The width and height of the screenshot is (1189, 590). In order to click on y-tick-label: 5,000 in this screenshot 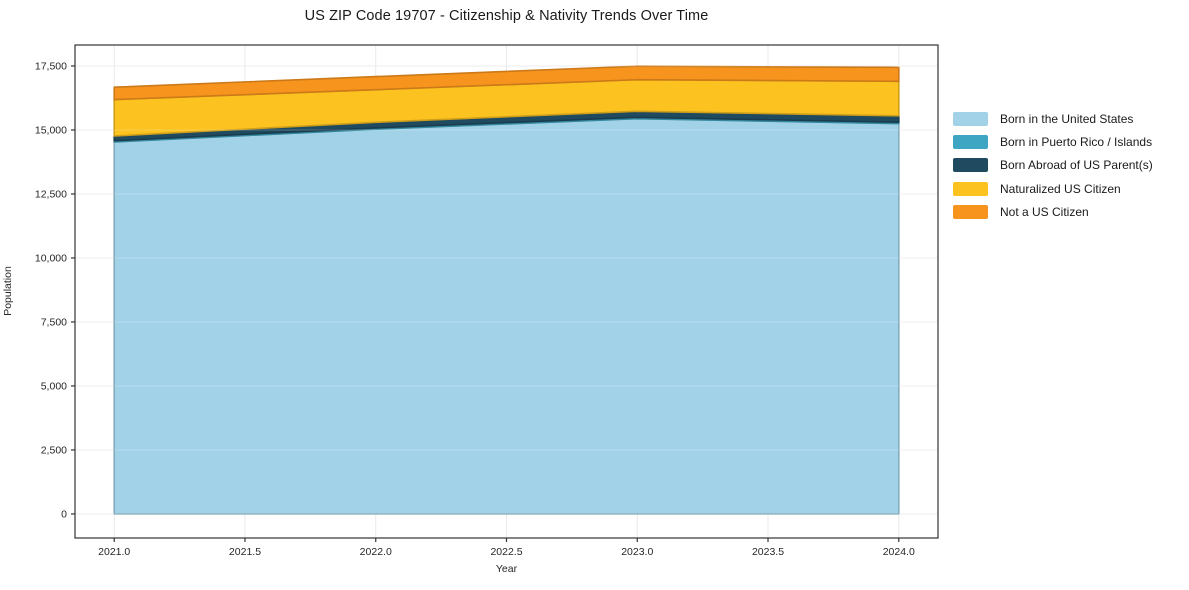, I will do `click(54, 386)`.